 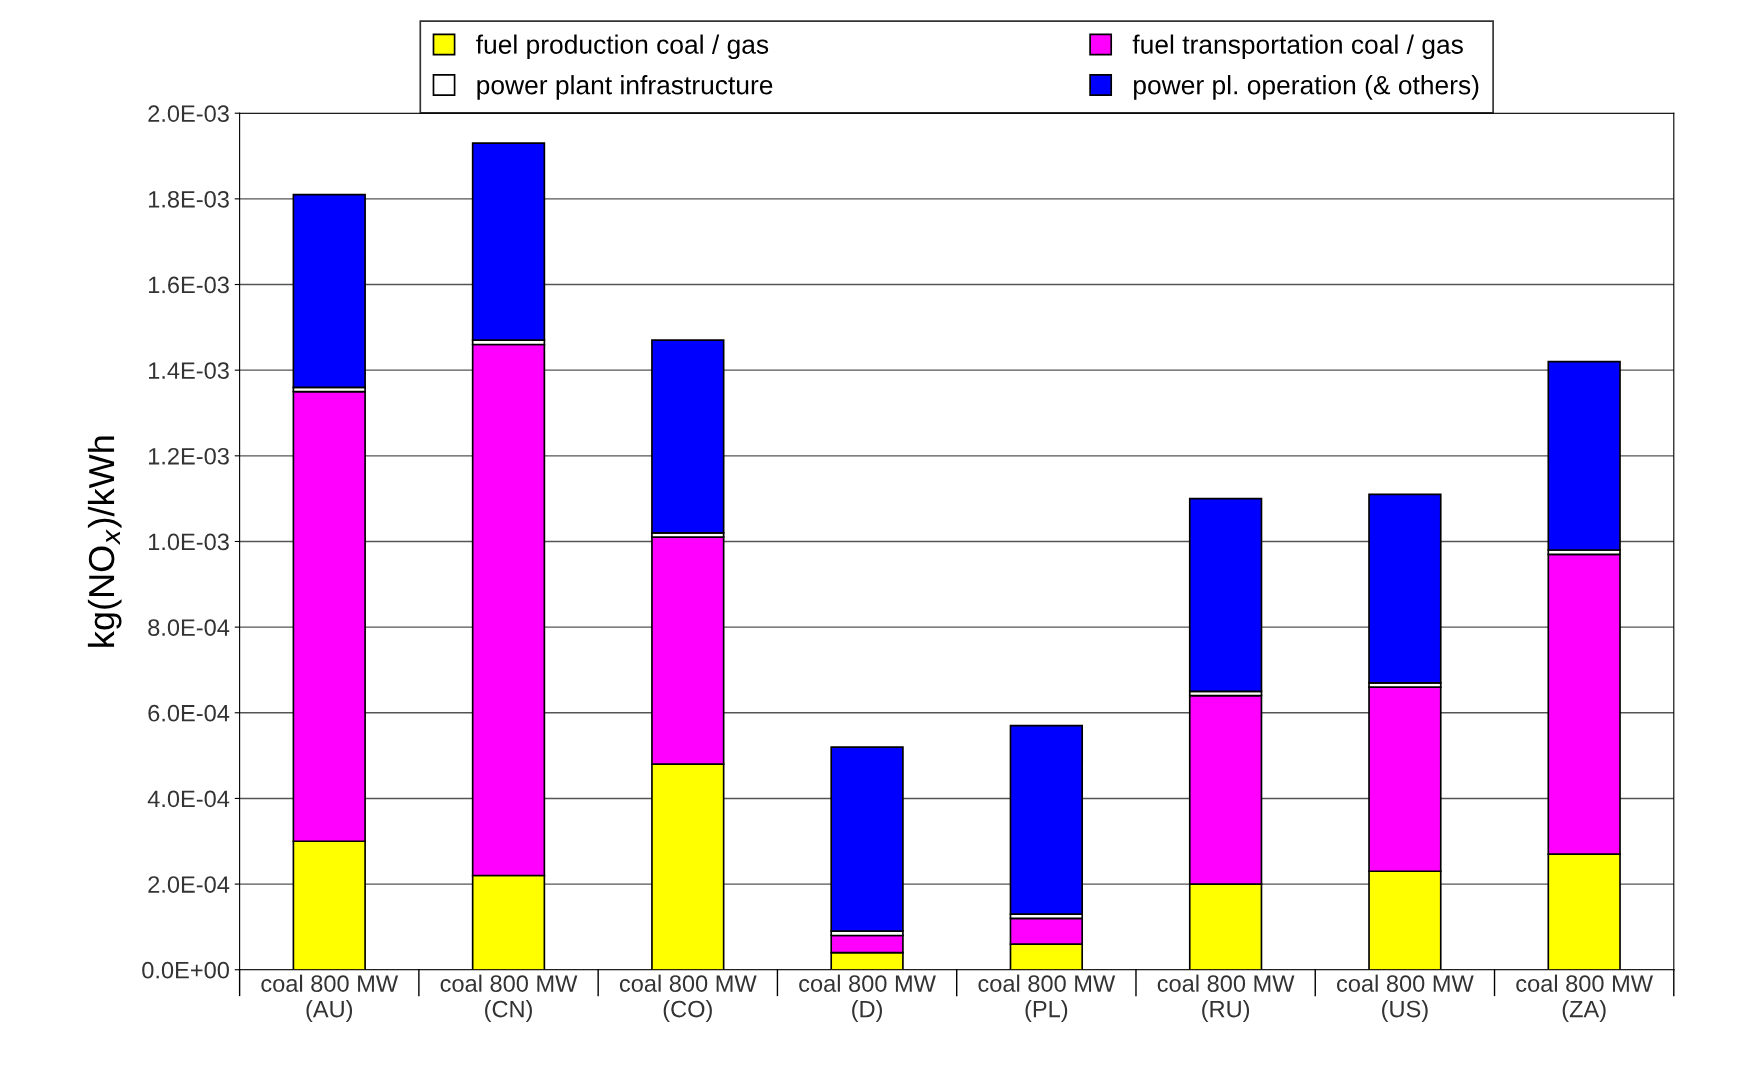 I want to click on y-tick-label: 1.0E-03, so click(x=189, y=542).